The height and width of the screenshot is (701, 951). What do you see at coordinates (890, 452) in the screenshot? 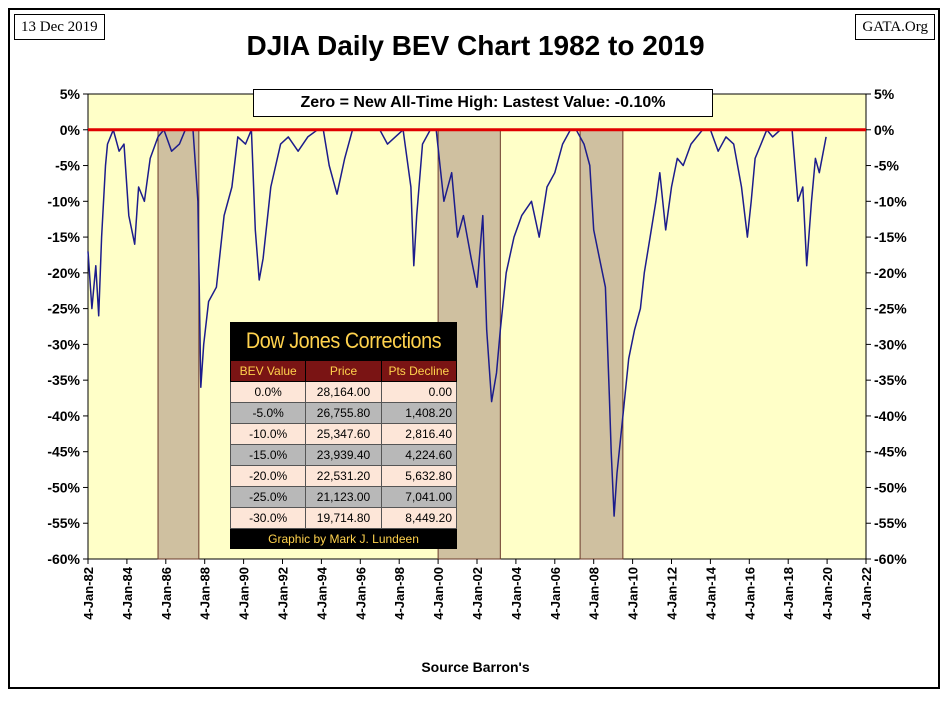
I see `y-tick-label-right: -45%` at bounding box center [890, 452].